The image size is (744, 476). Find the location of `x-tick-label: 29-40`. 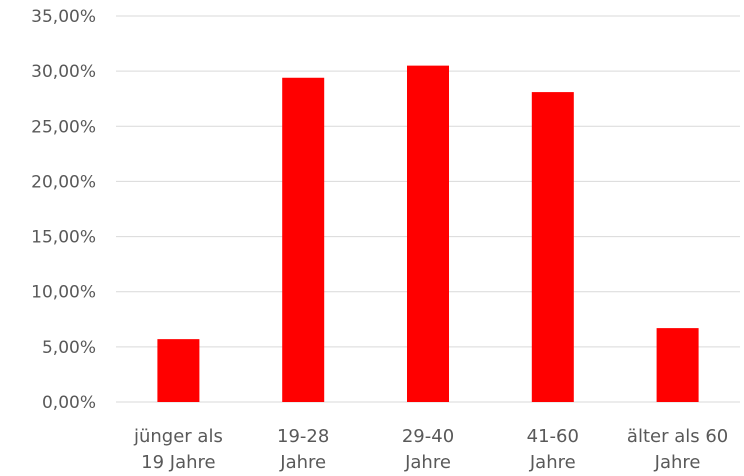

x-tick-label: 29-40 is located at coordinates (428, 436).